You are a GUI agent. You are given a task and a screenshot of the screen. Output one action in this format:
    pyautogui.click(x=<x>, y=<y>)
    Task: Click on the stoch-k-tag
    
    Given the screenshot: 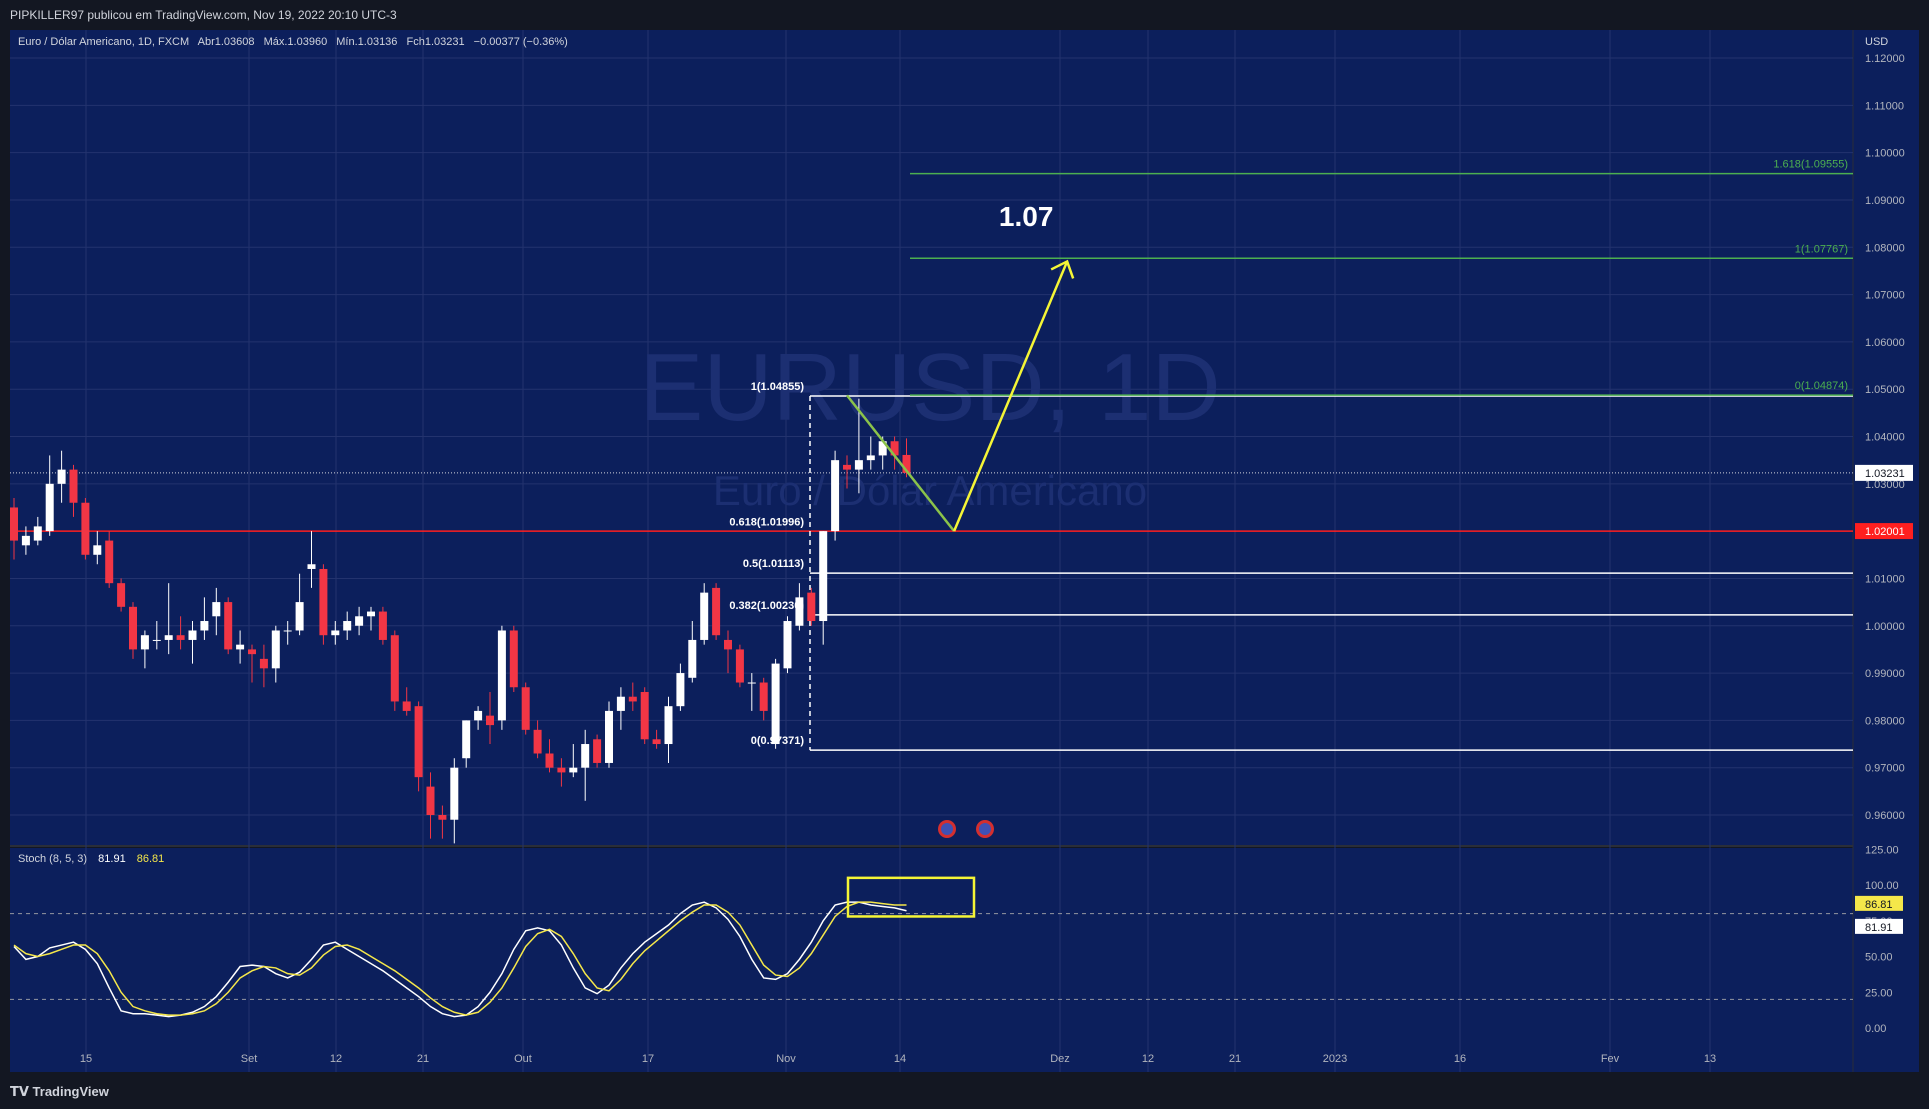 What is the action you would take?
    pyautogui.click(x=1879, y=926)
    